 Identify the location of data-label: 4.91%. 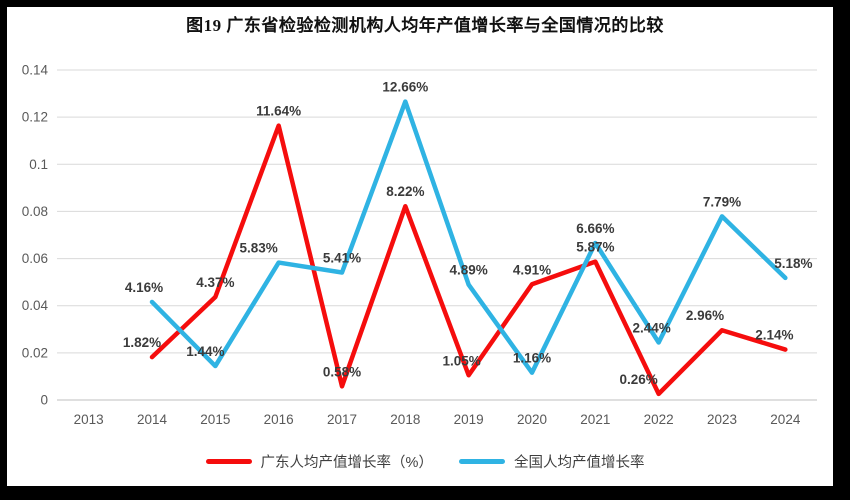
(532, 269).